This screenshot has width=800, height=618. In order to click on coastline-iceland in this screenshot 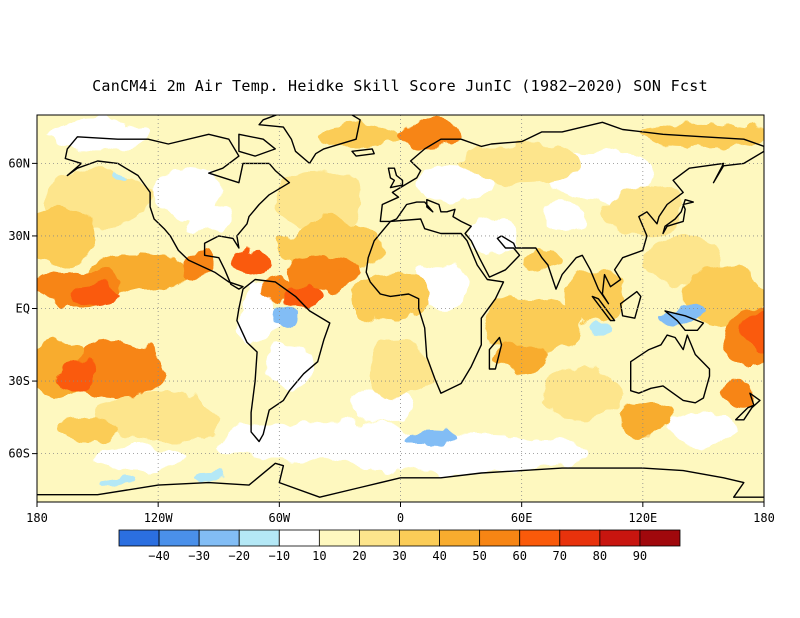, I will do `click(363, 152)`.